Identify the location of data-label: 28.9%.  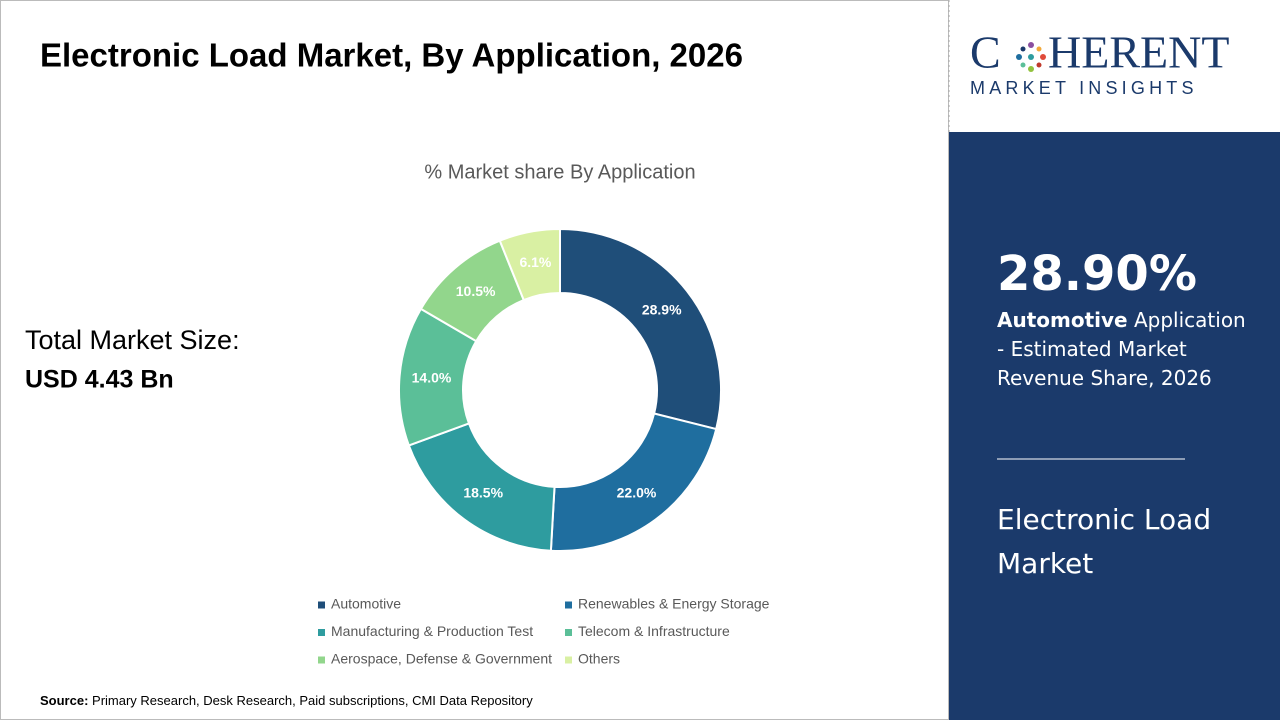
(662, 309).